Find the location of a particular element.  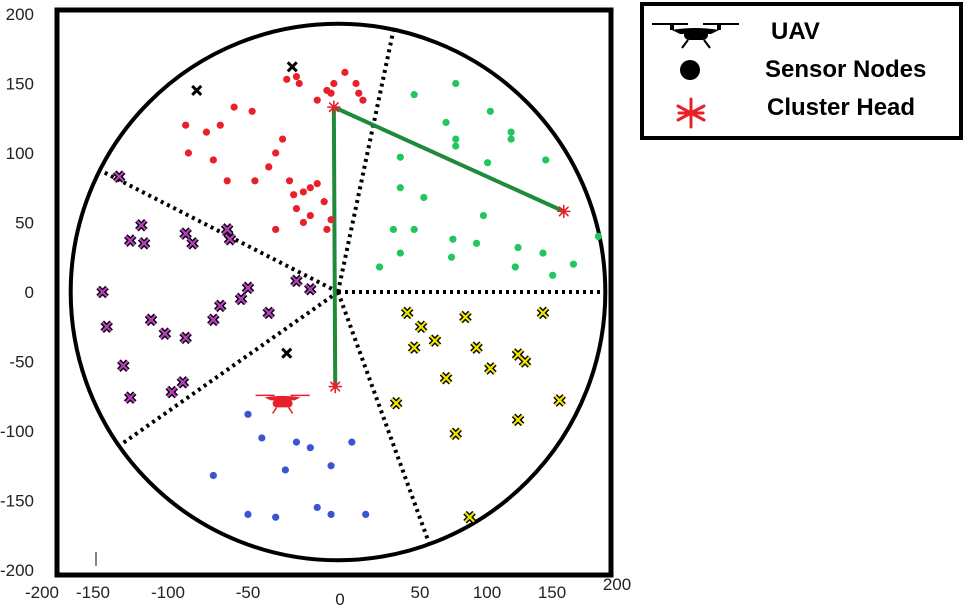

x-tick-label: -150 is located at coordinates (93, 592).